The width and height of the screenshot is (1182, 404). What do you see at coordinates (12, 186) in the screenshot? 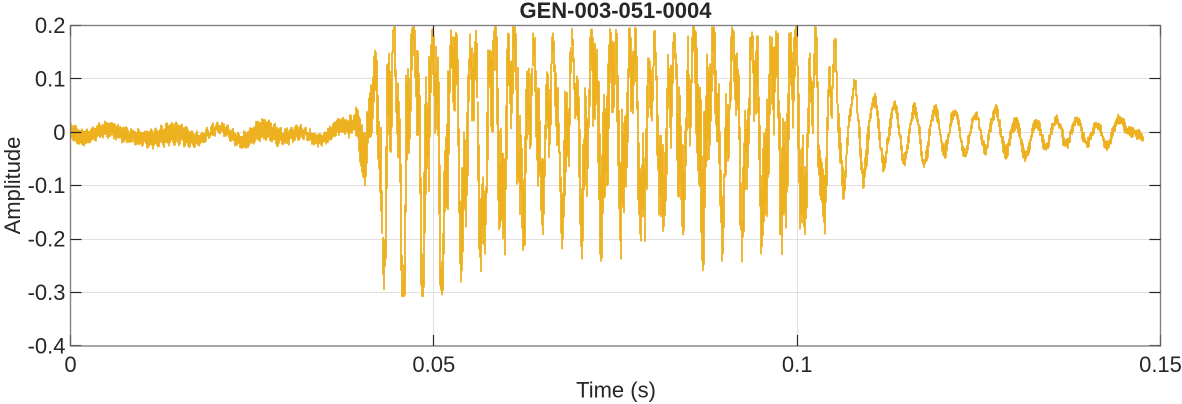
I see `svg-text: Amplitude` at bounding box center [12, 186].